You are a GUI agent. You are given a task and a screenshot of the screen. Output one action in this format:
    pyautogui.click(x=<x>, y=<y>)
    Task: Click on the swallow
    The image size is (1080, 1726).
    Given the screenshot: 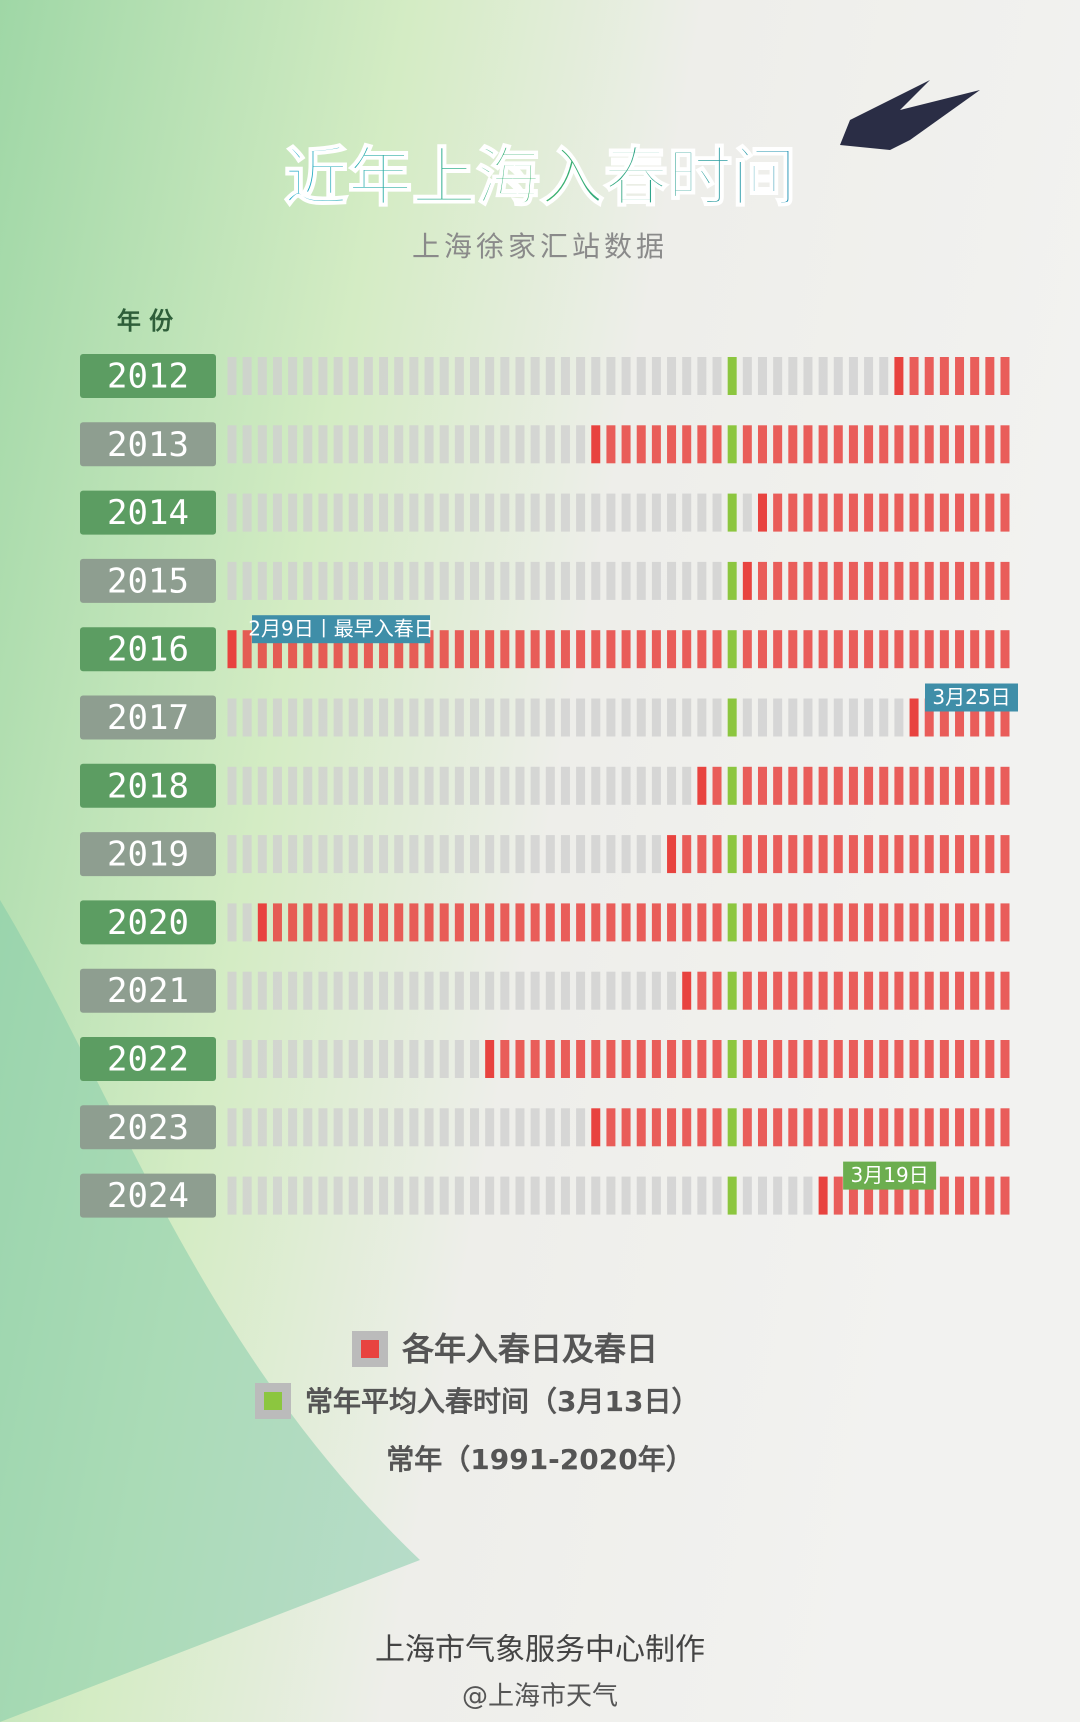 What is the action you would take?
    pyautogui.click(x=910, y=115)
    